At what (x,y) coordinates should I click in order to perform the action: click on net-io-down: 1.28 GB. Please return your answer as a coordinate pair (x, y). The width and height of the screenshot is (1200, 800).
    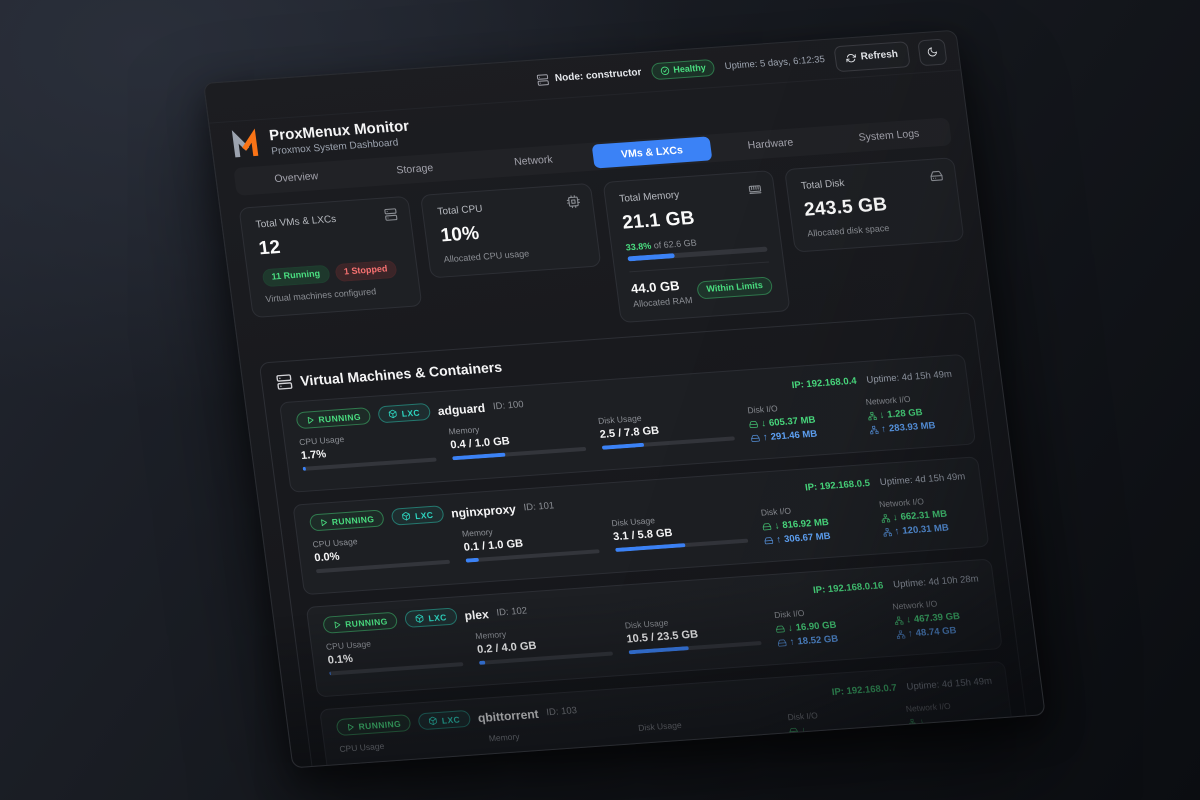
    Looking at the image, I should click on (905, 414).